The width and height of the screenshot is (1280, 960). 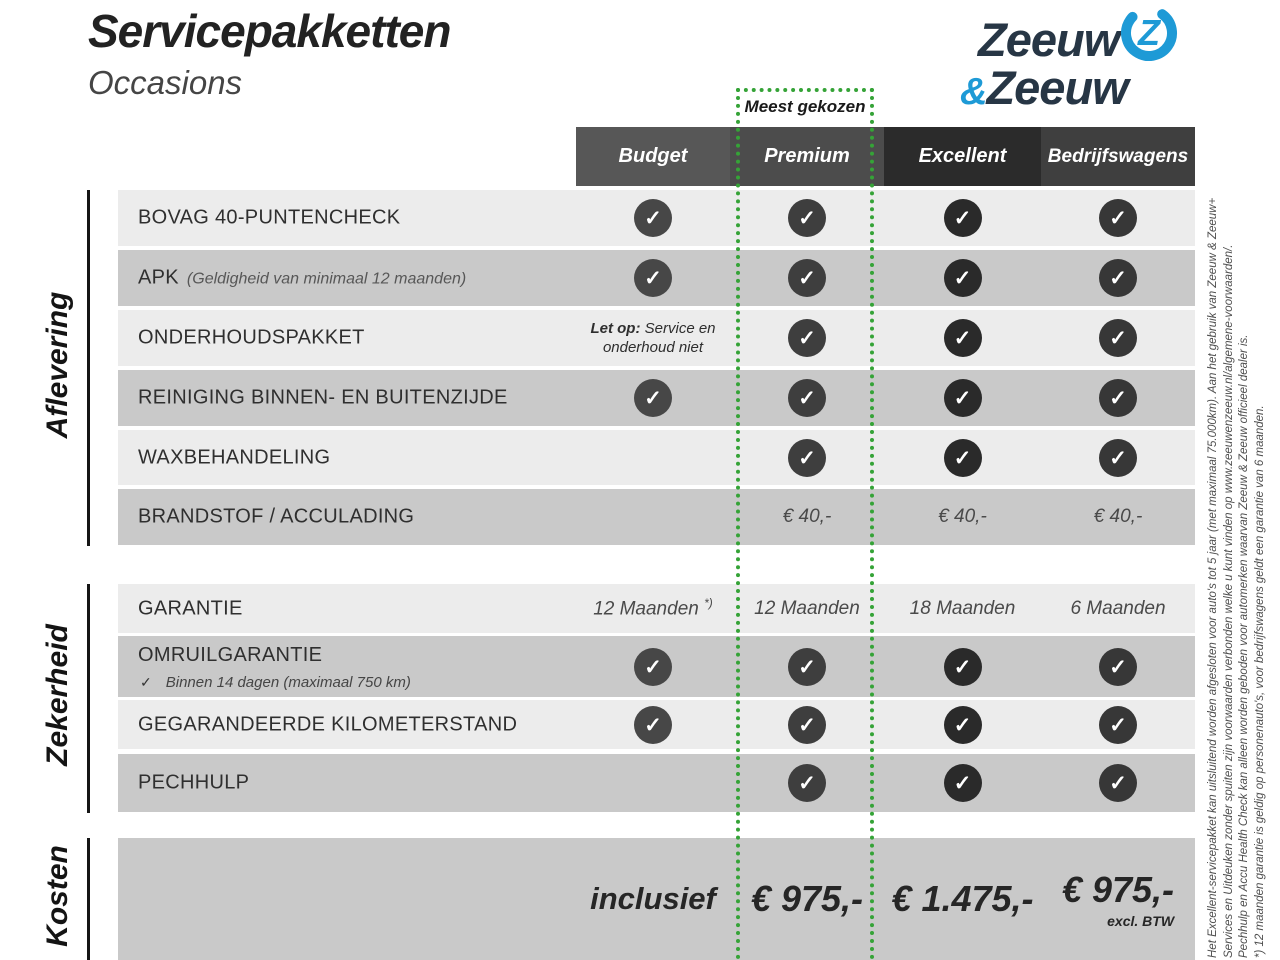 I want to click on row-note: (Geldigheid van minimaal 12 maanden), so click(x=326, y=279).